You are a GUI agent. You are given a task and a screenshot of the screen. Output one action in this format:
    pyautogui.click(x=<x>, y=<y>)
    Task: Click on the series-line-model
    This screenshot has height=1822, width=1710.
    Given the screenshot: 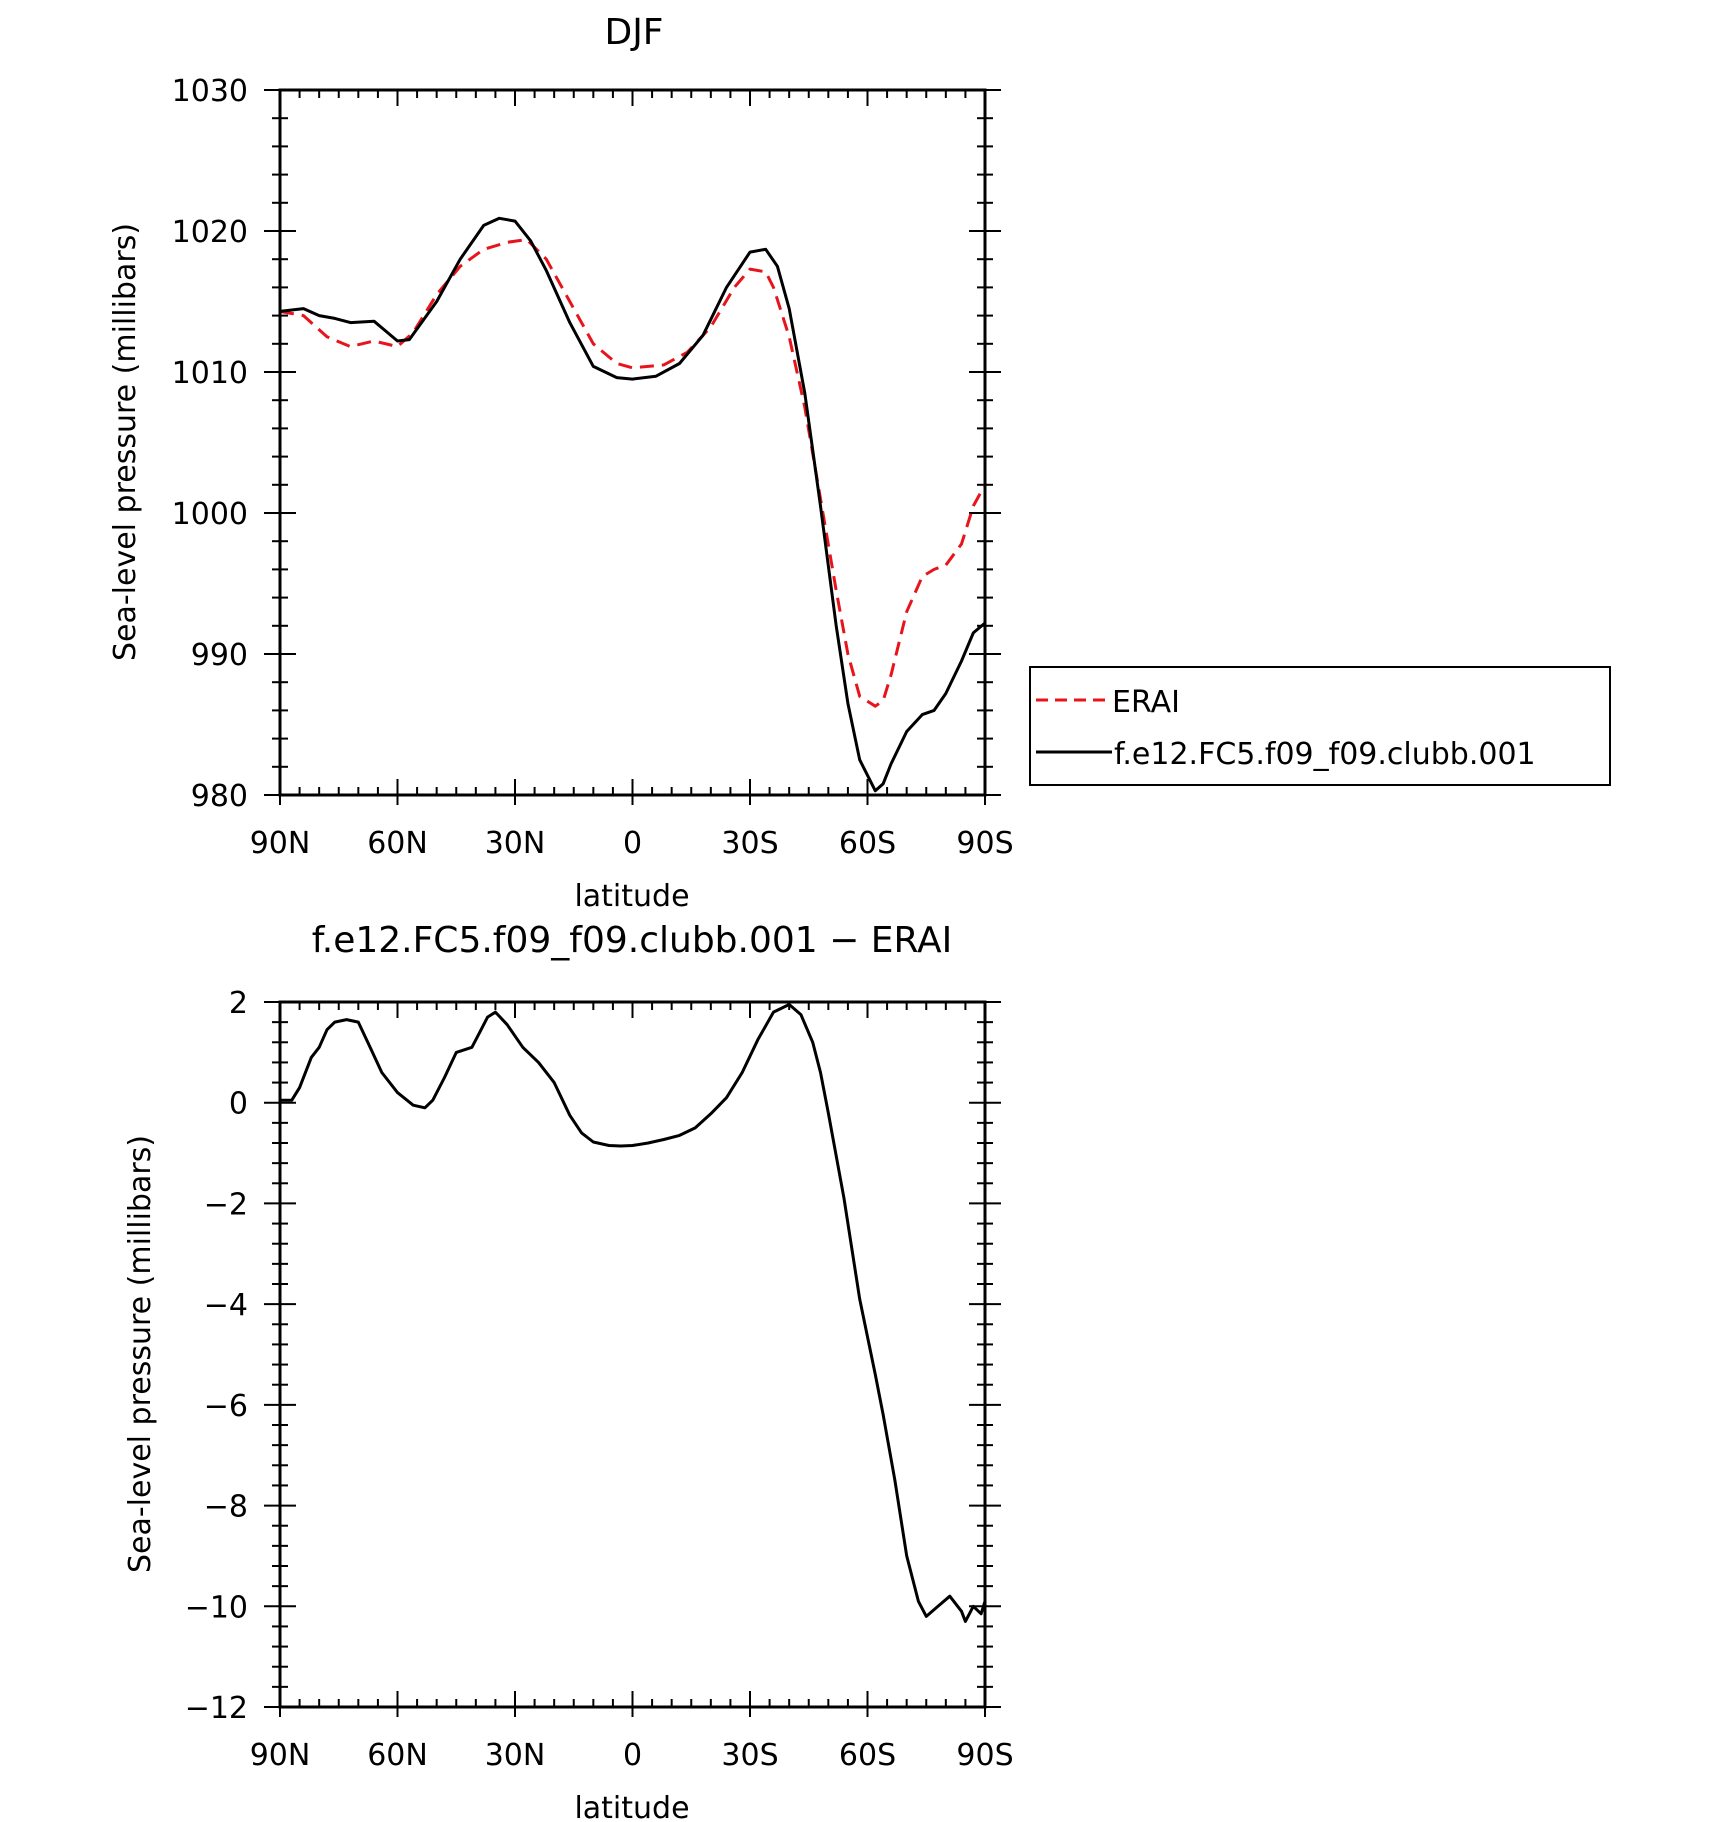 What is the action you would take?
    pyautogui.click(x=632, y=504)
    